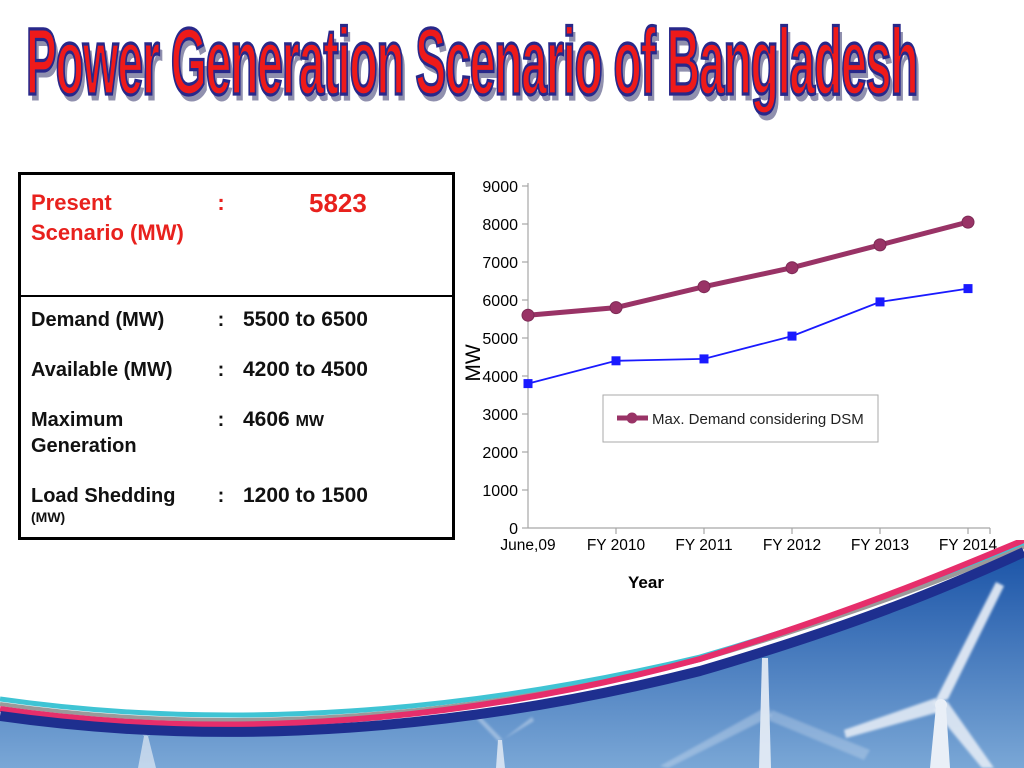 Image resolution: width=1024 pixels, height=768 pixels. Describe the element at coordinates (500, 301) in the screenshot. I see `y-axis-tick-label: 6000` at that location.